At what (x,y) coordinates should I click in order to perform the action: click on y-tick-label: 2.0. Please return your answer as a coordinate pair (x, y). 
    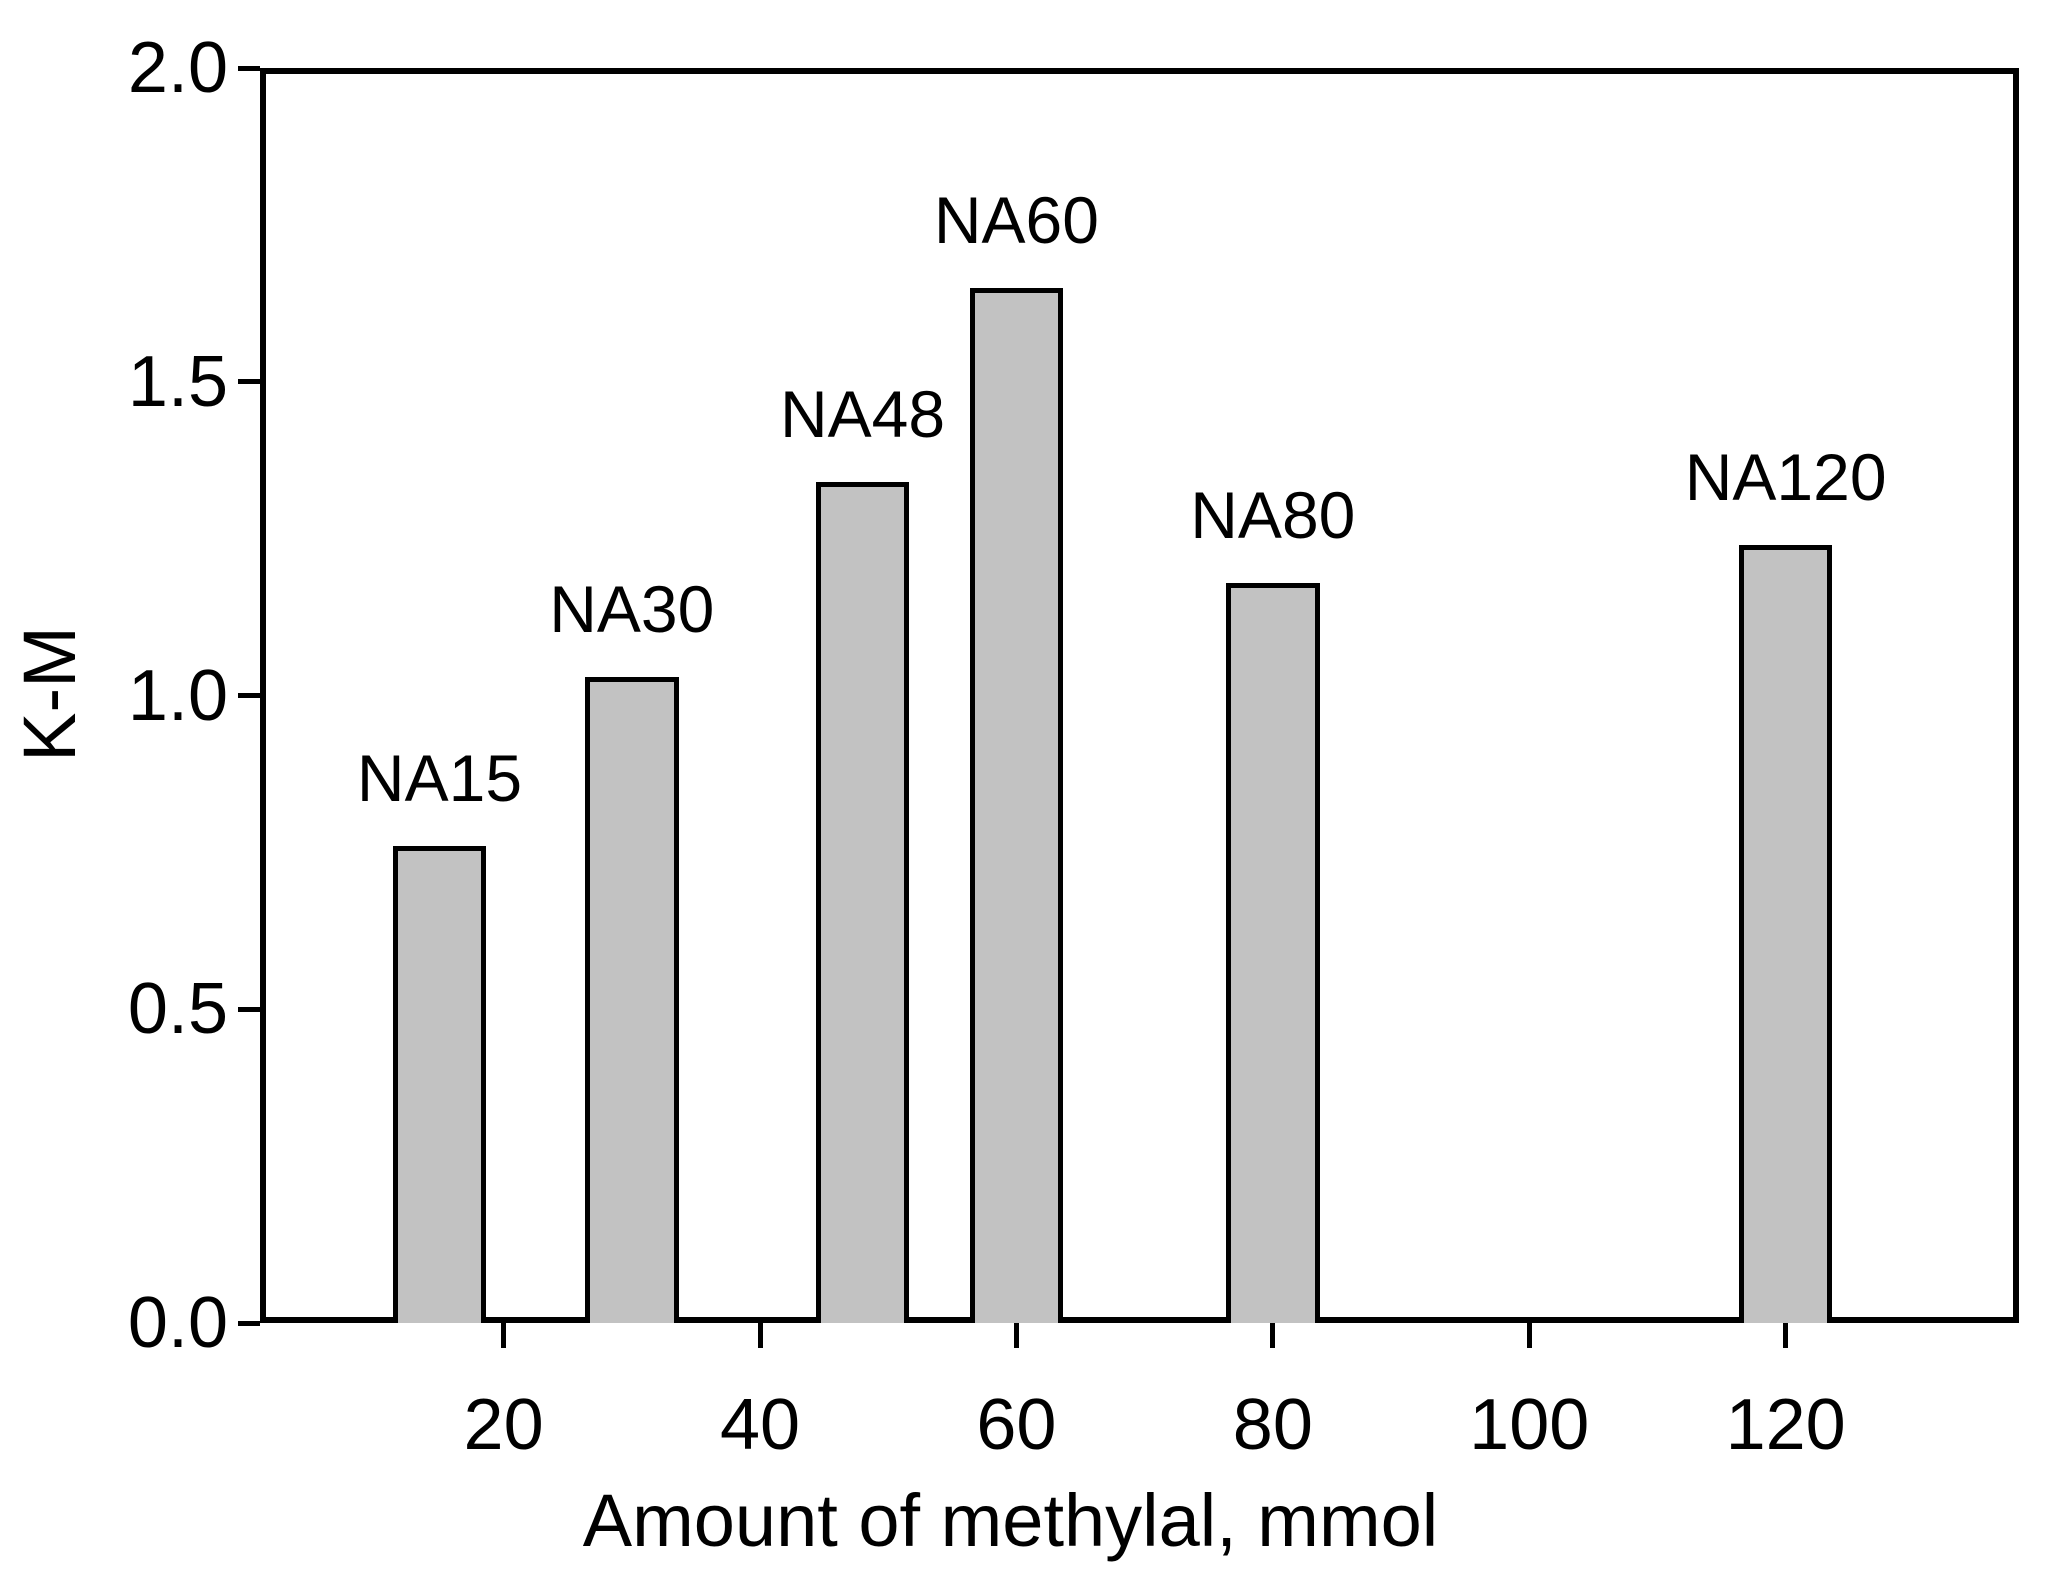
    Looking at the image, I should click on (177, 68).